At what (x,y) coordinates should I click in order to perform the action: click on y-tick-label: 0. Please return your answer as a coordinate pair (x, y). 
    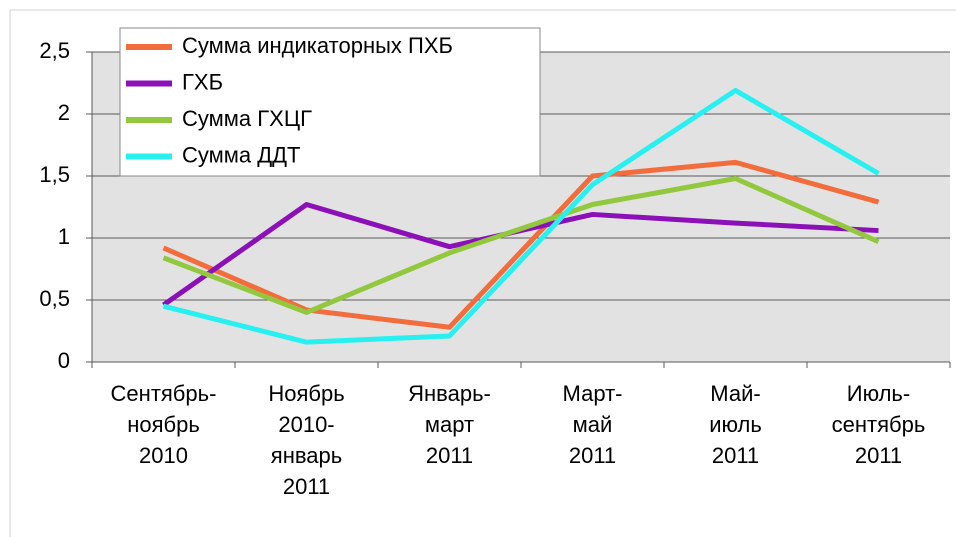
    Looking at the image, I should click on (64, 360).